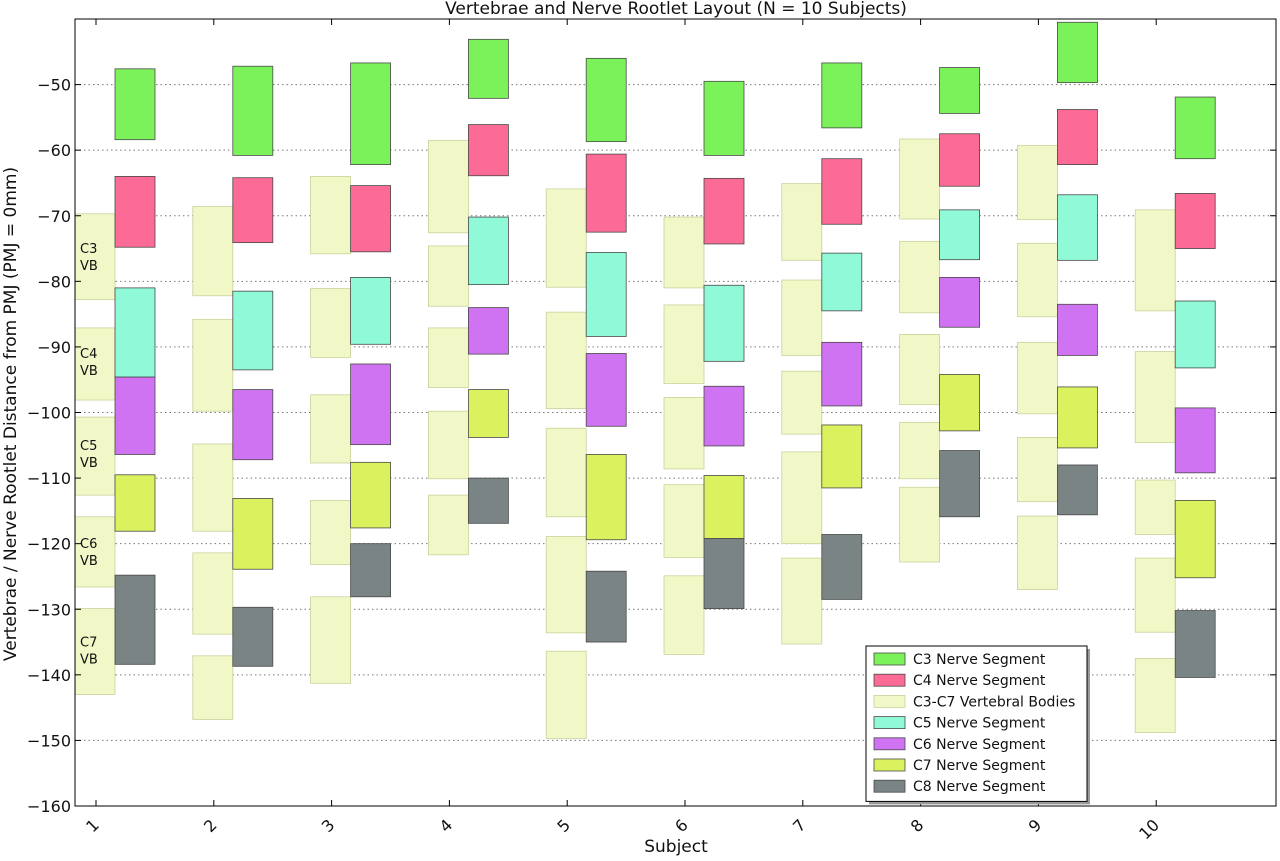 This screenshot has height=861, width=1280. I want to click on x-tick-label: 4, so click(446, 825).